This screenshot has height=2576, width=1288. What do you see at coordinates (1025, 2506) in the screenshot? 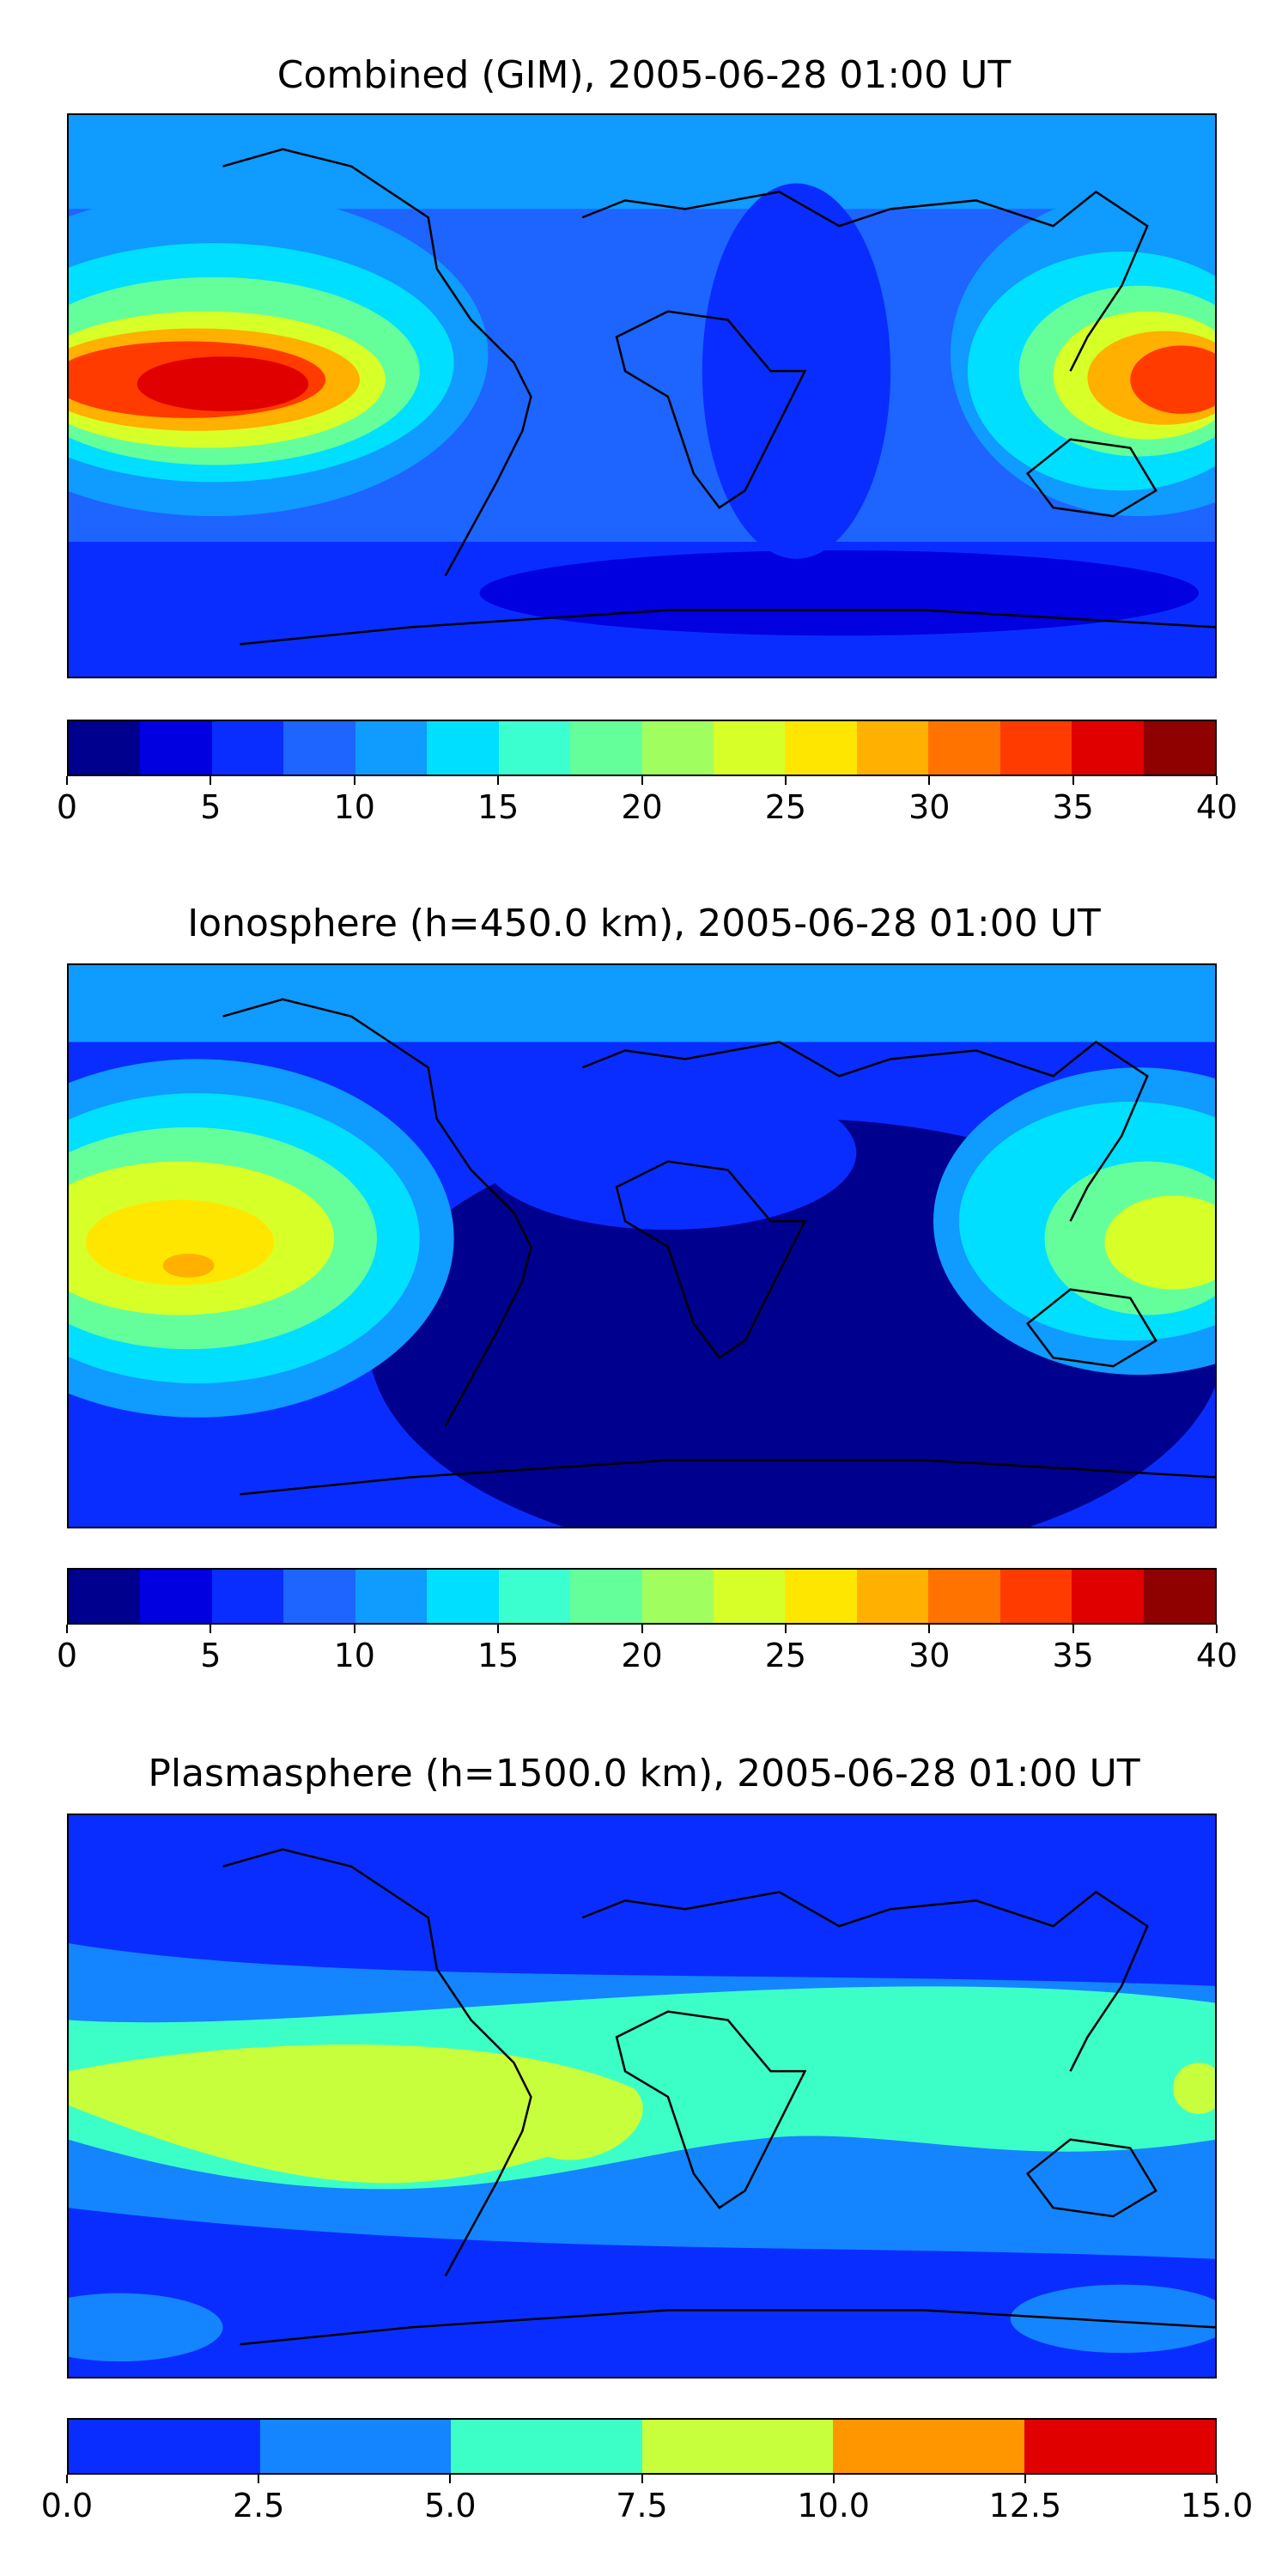
I see `tick-label: 12.5` at bounding box center [1025, 2506].